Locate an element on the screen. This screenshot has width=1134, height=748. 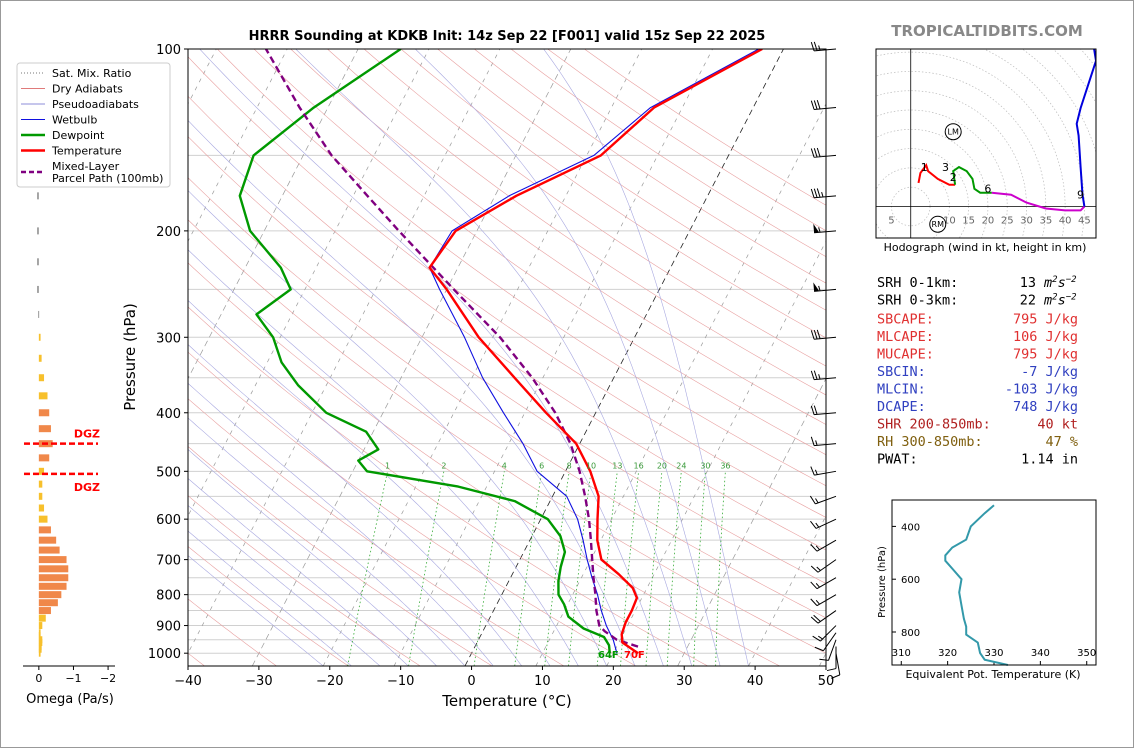
legend-label-line: Mixed-Layer is located at coordinates (86, 166).